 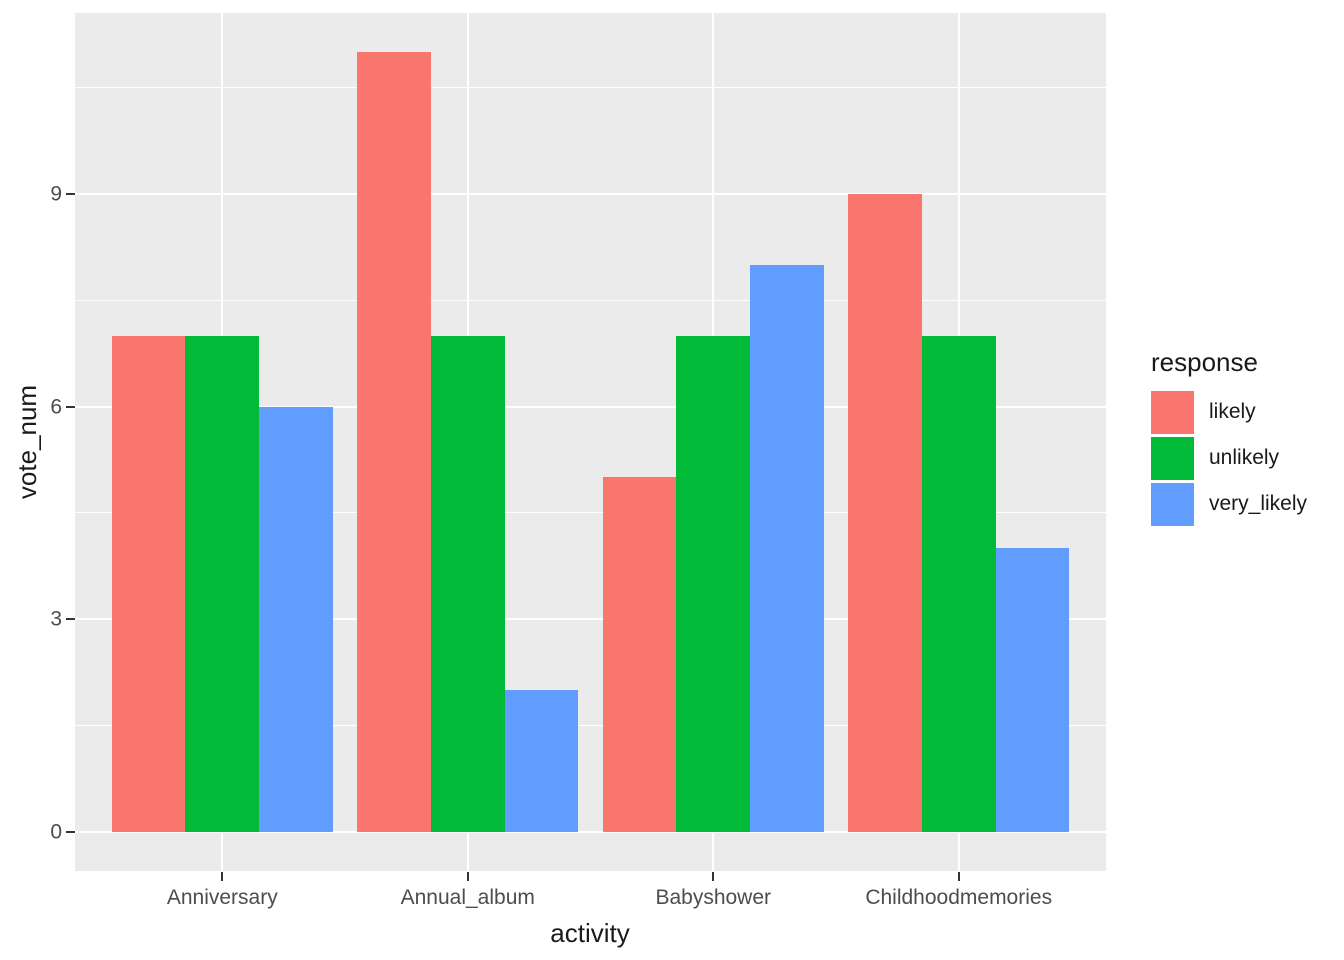 What do you see at coordinates (787, 548) in the screenshot?
I see `bar-babyshower-very_likely` at bounding box center [787, 548].